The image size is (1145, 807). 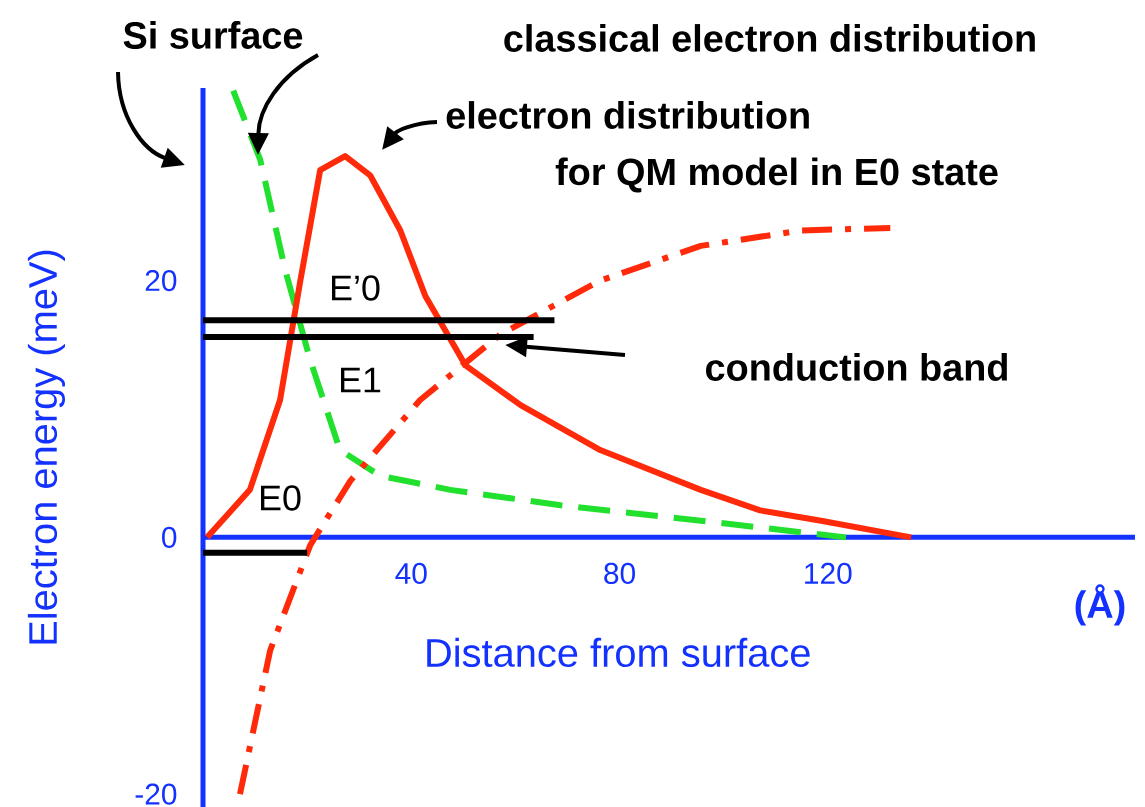 What do you see at coordinates (619, 573) in the screenshot?
I see `x-tick-label: 80` at bounding box center [619, 573].